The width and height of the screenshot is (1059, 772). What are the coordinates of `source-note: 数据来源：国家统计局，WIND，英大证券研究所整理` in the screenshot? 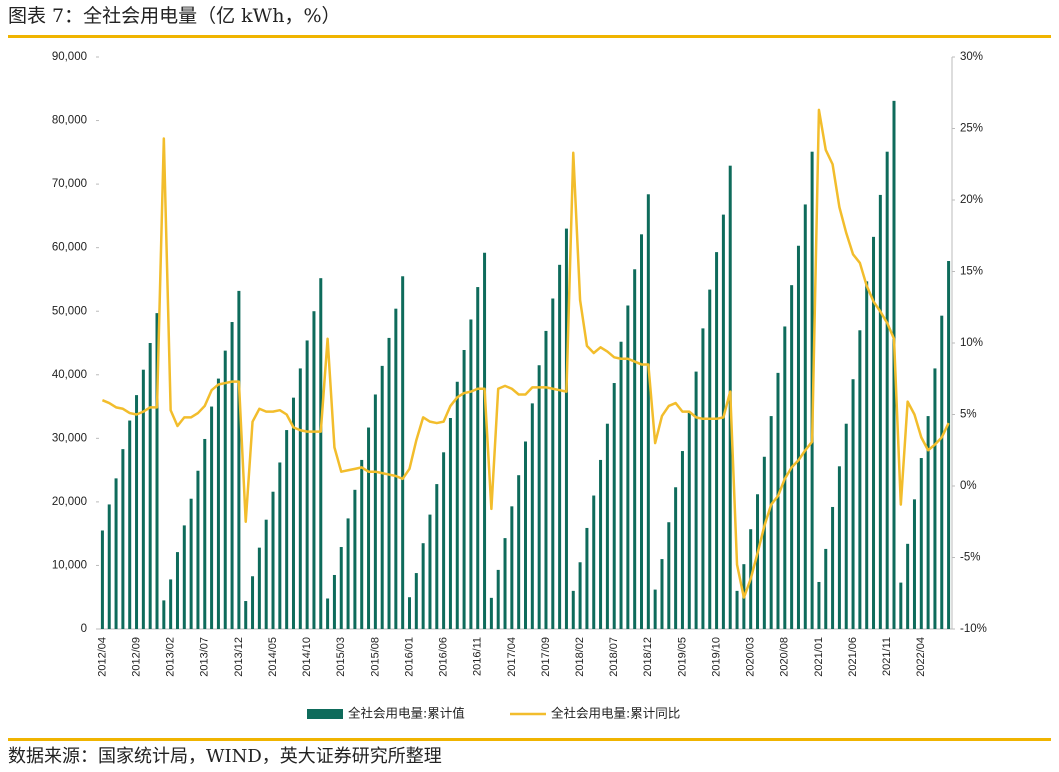 It's located at (225, 756).